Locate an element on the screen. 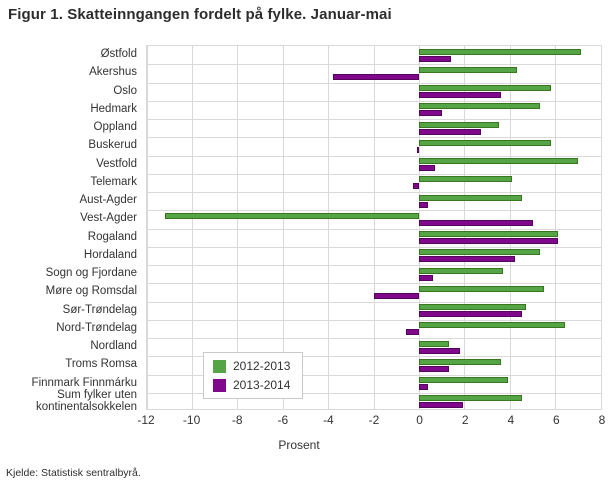 The width and height of the screenshot is (610, 488). category-label: Hordaland is located at coordinates (110, 254).